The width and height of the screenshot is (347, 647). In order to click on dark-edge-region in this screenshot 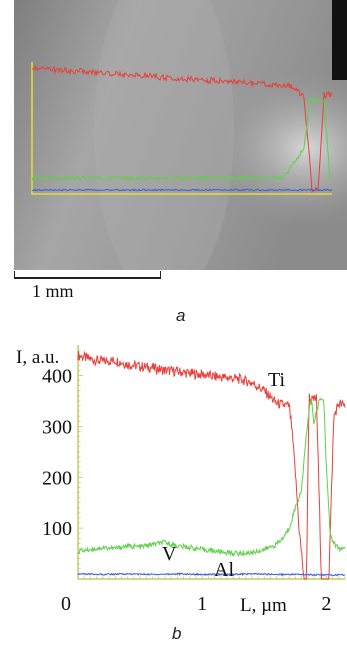, I will do `click(339, 40)`.